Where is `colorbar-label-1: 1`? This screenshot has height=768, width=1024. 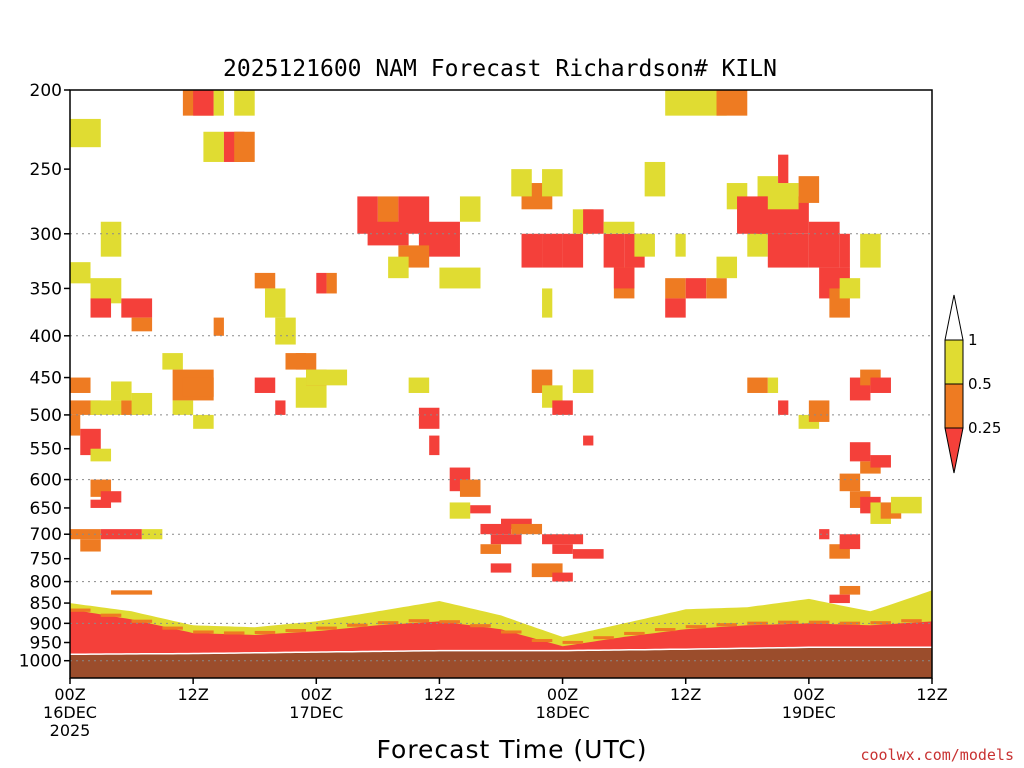
colorbar-label-1: 1 is located at coordinates (973, 340).